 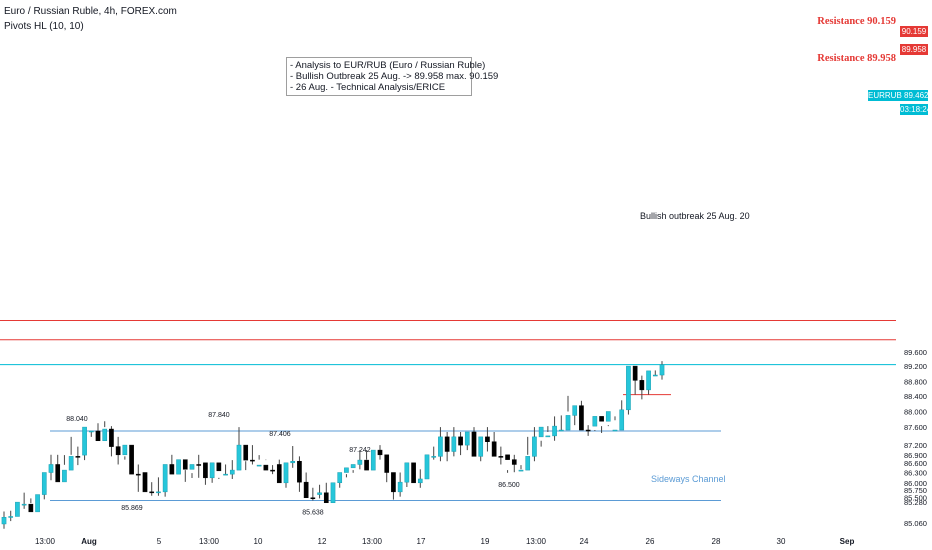 I want to click on x-tick-label: Aug, so click(x=89, y=541).